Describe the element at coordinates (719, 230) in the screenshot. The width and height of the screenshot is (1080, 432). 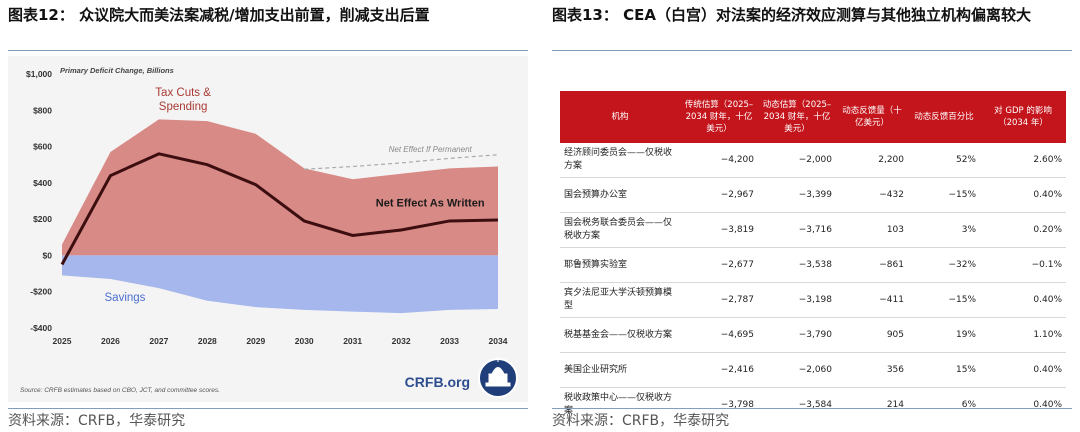
I see `value-cell: −3,819` at that location.